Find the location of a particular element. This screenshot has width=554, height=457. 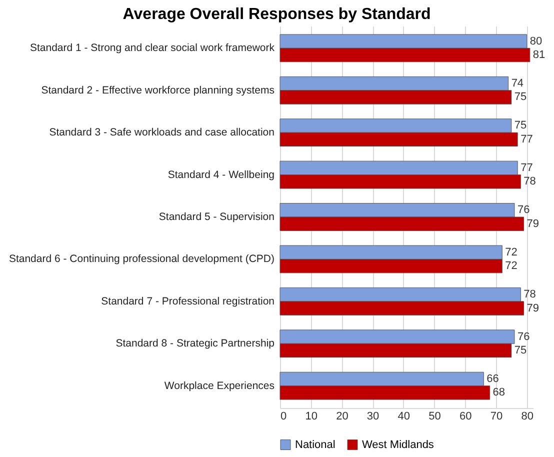

y-tick-label: Standard 6 - Continuing professional development (CPD) is located at coordinates (141, 259).